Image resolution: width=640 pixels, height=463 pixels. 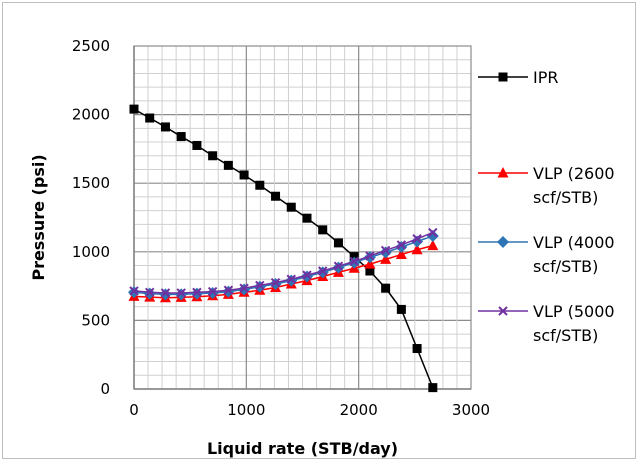 I want to click on legend-label: IPR, so click(x=545, y=77).